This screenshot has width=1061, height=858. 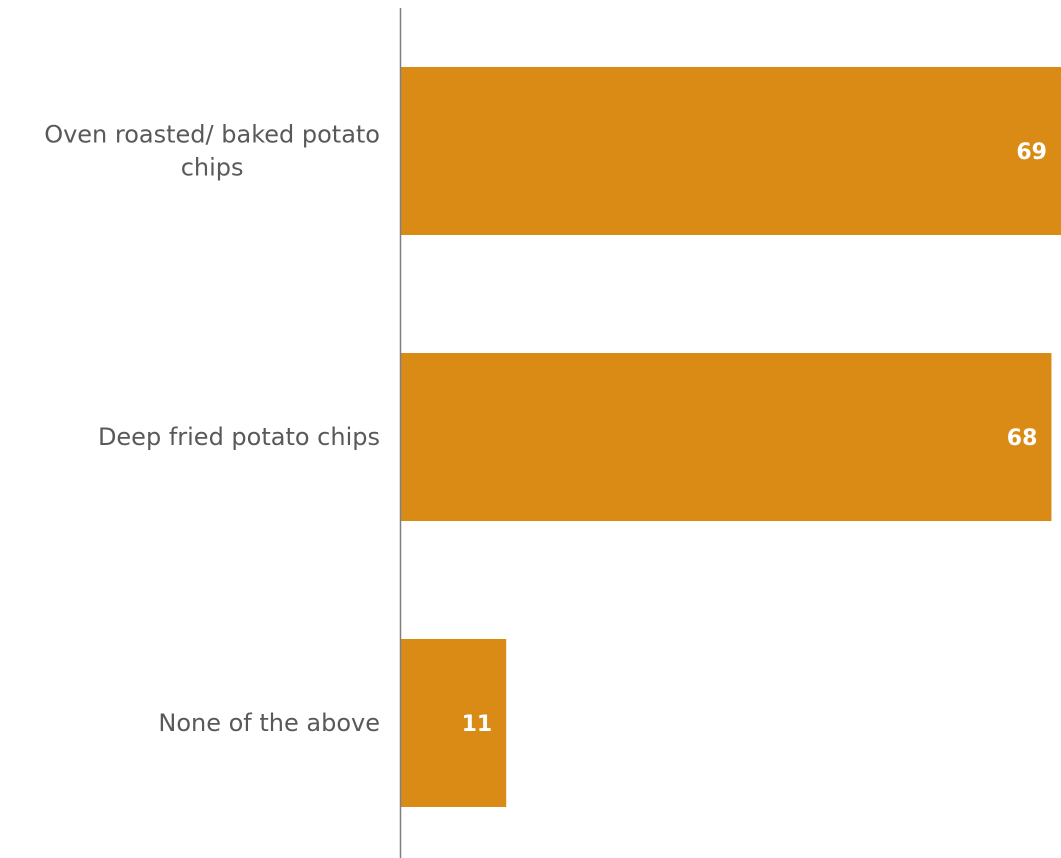 I want to click on category-label: None of the above, so click(x=269, y=723).